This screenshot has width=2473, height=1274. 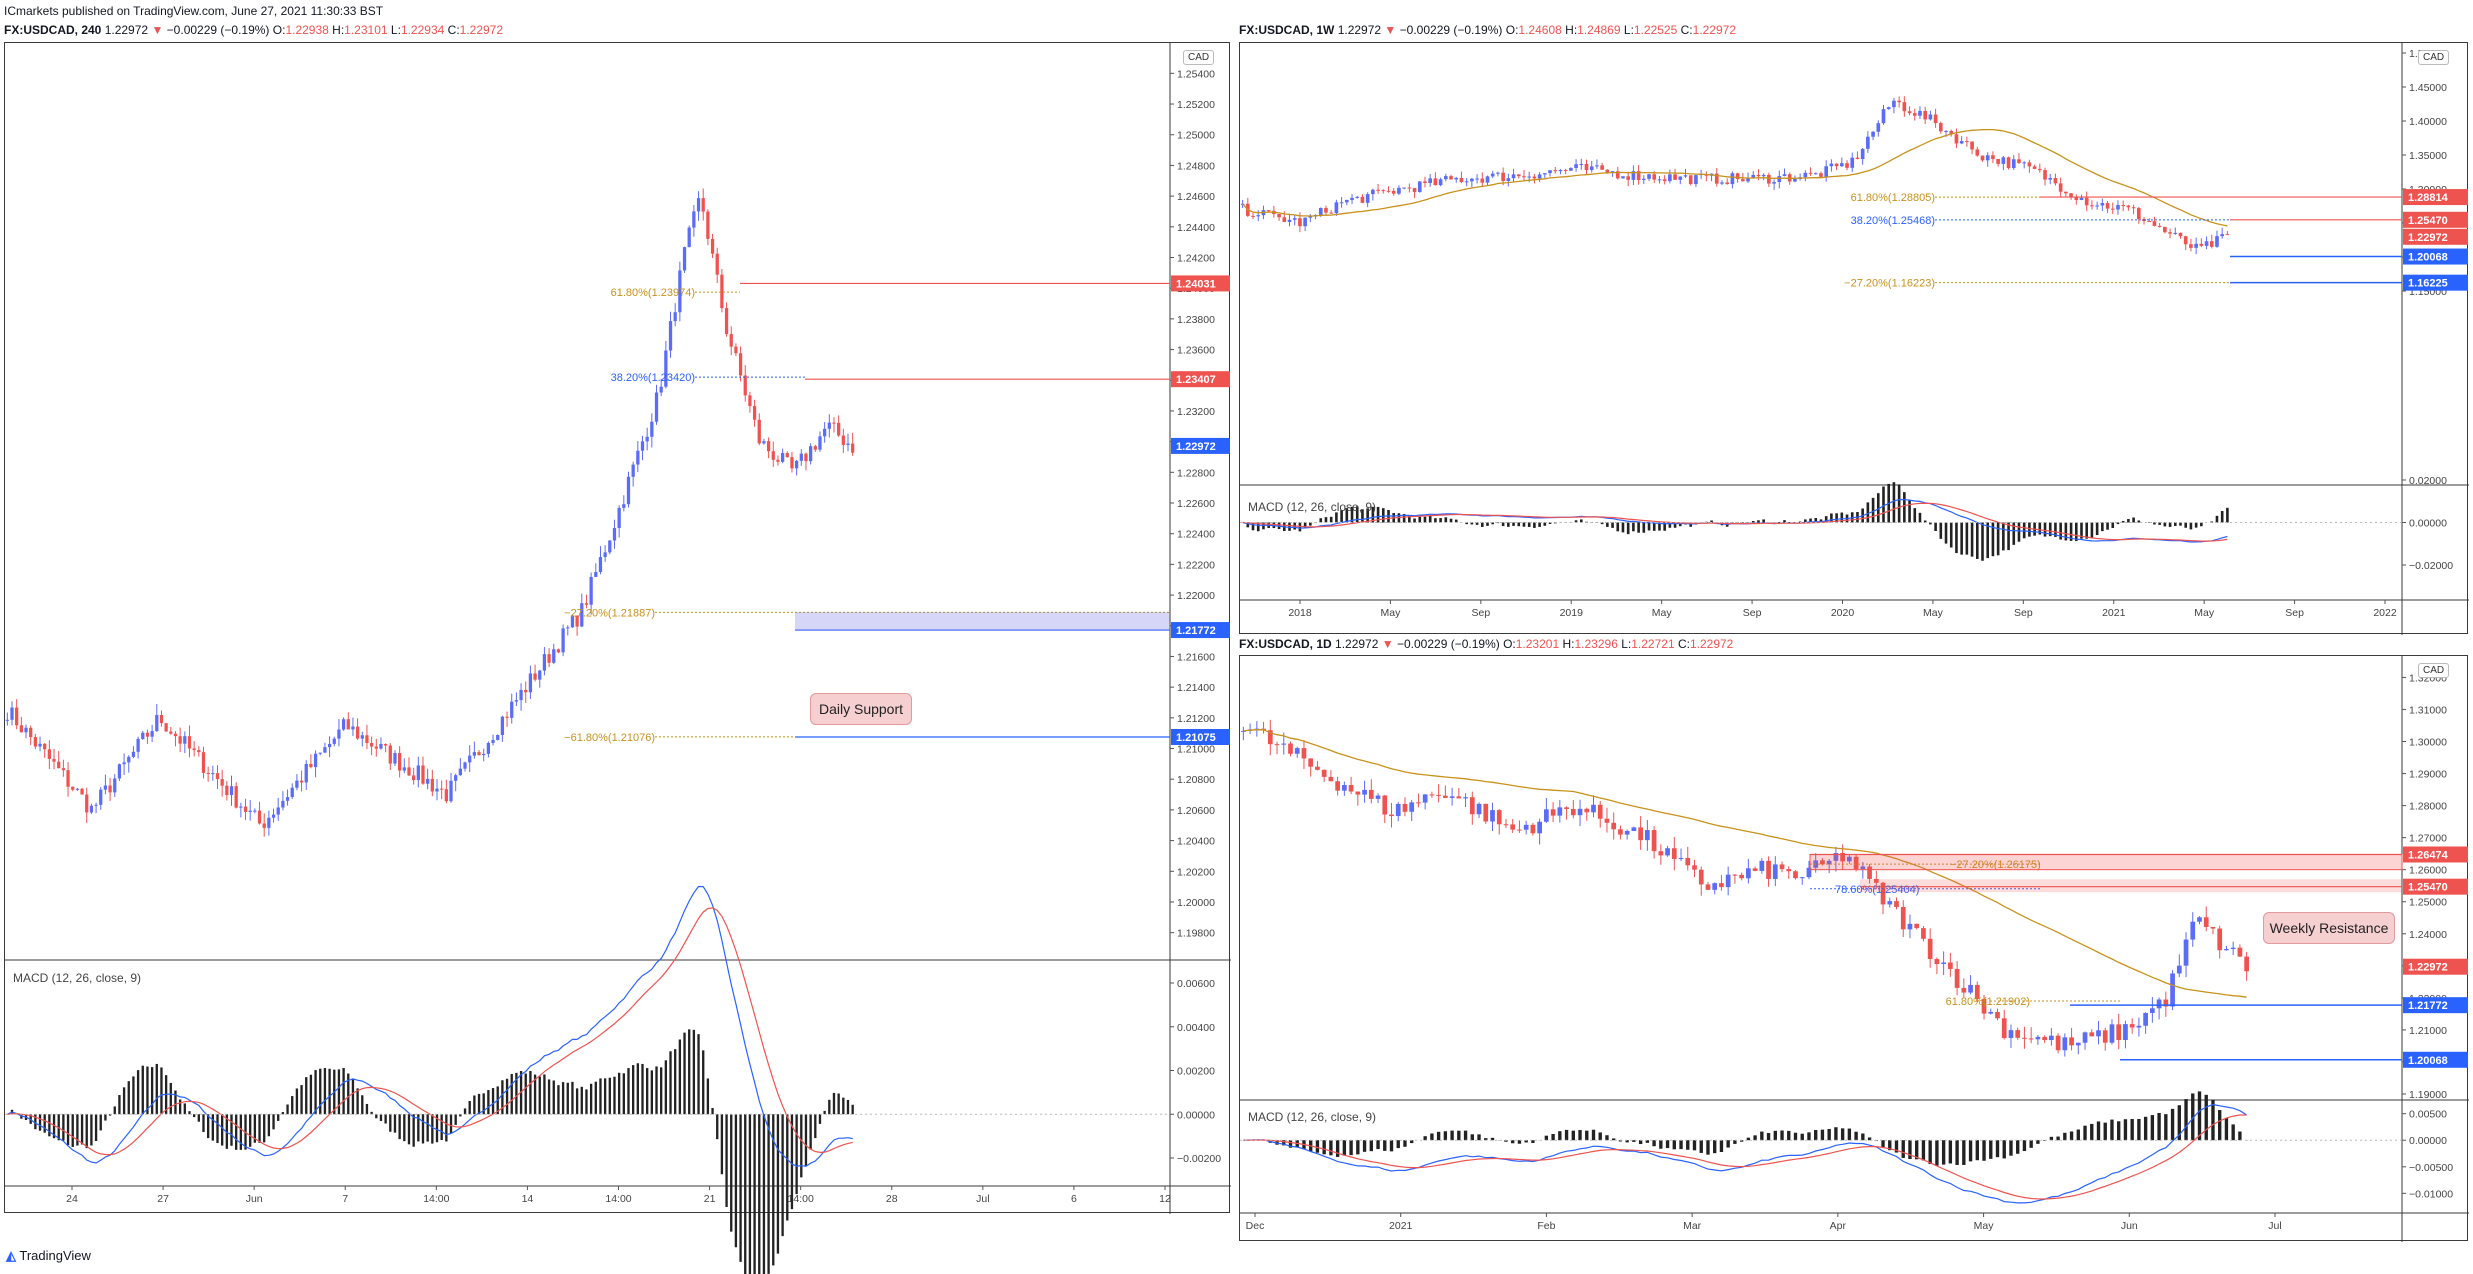 What do you see at coordinates (2431, 1194) in the screenshot?
I see `d1-macd-tick-label: −0.01000` at bounding box center [2431, 1194].